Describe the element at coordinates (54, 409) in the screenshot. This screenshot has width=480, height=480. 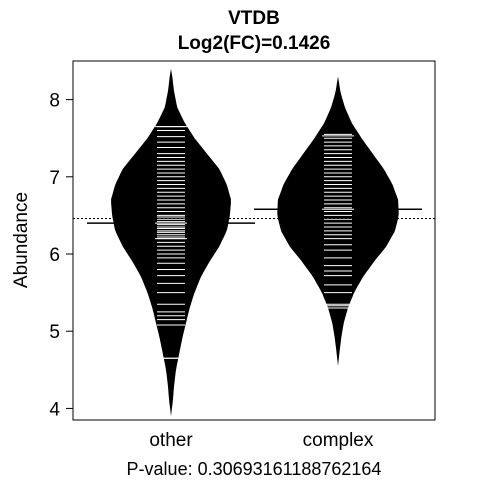
I see `y-tick-label: 4` at that location.